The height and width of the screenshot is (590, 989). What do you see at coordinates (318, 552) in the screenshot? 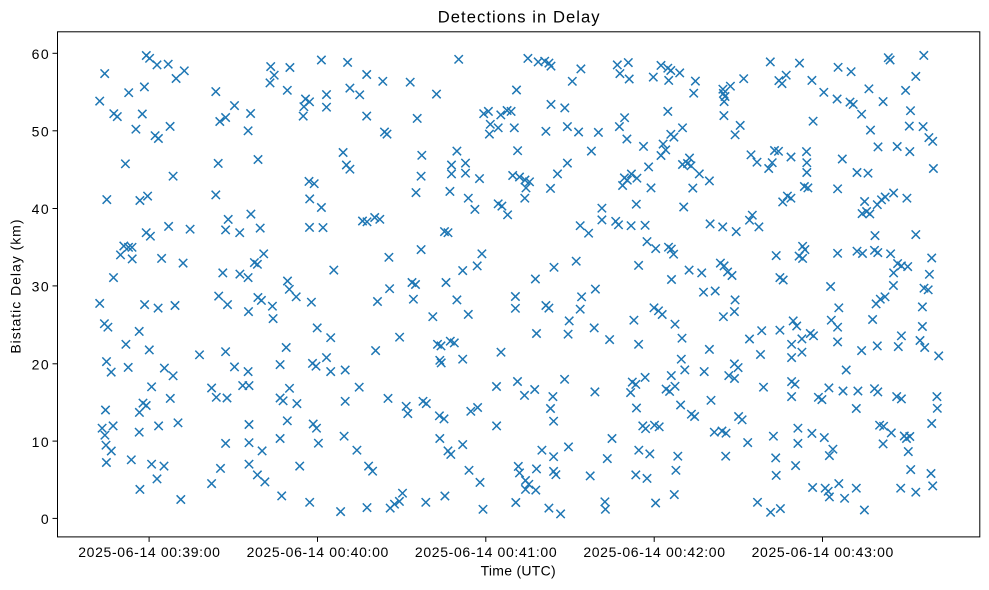
I see `svg-text: 2025-06-14 00:40:00` at bounding box center [318, 552].